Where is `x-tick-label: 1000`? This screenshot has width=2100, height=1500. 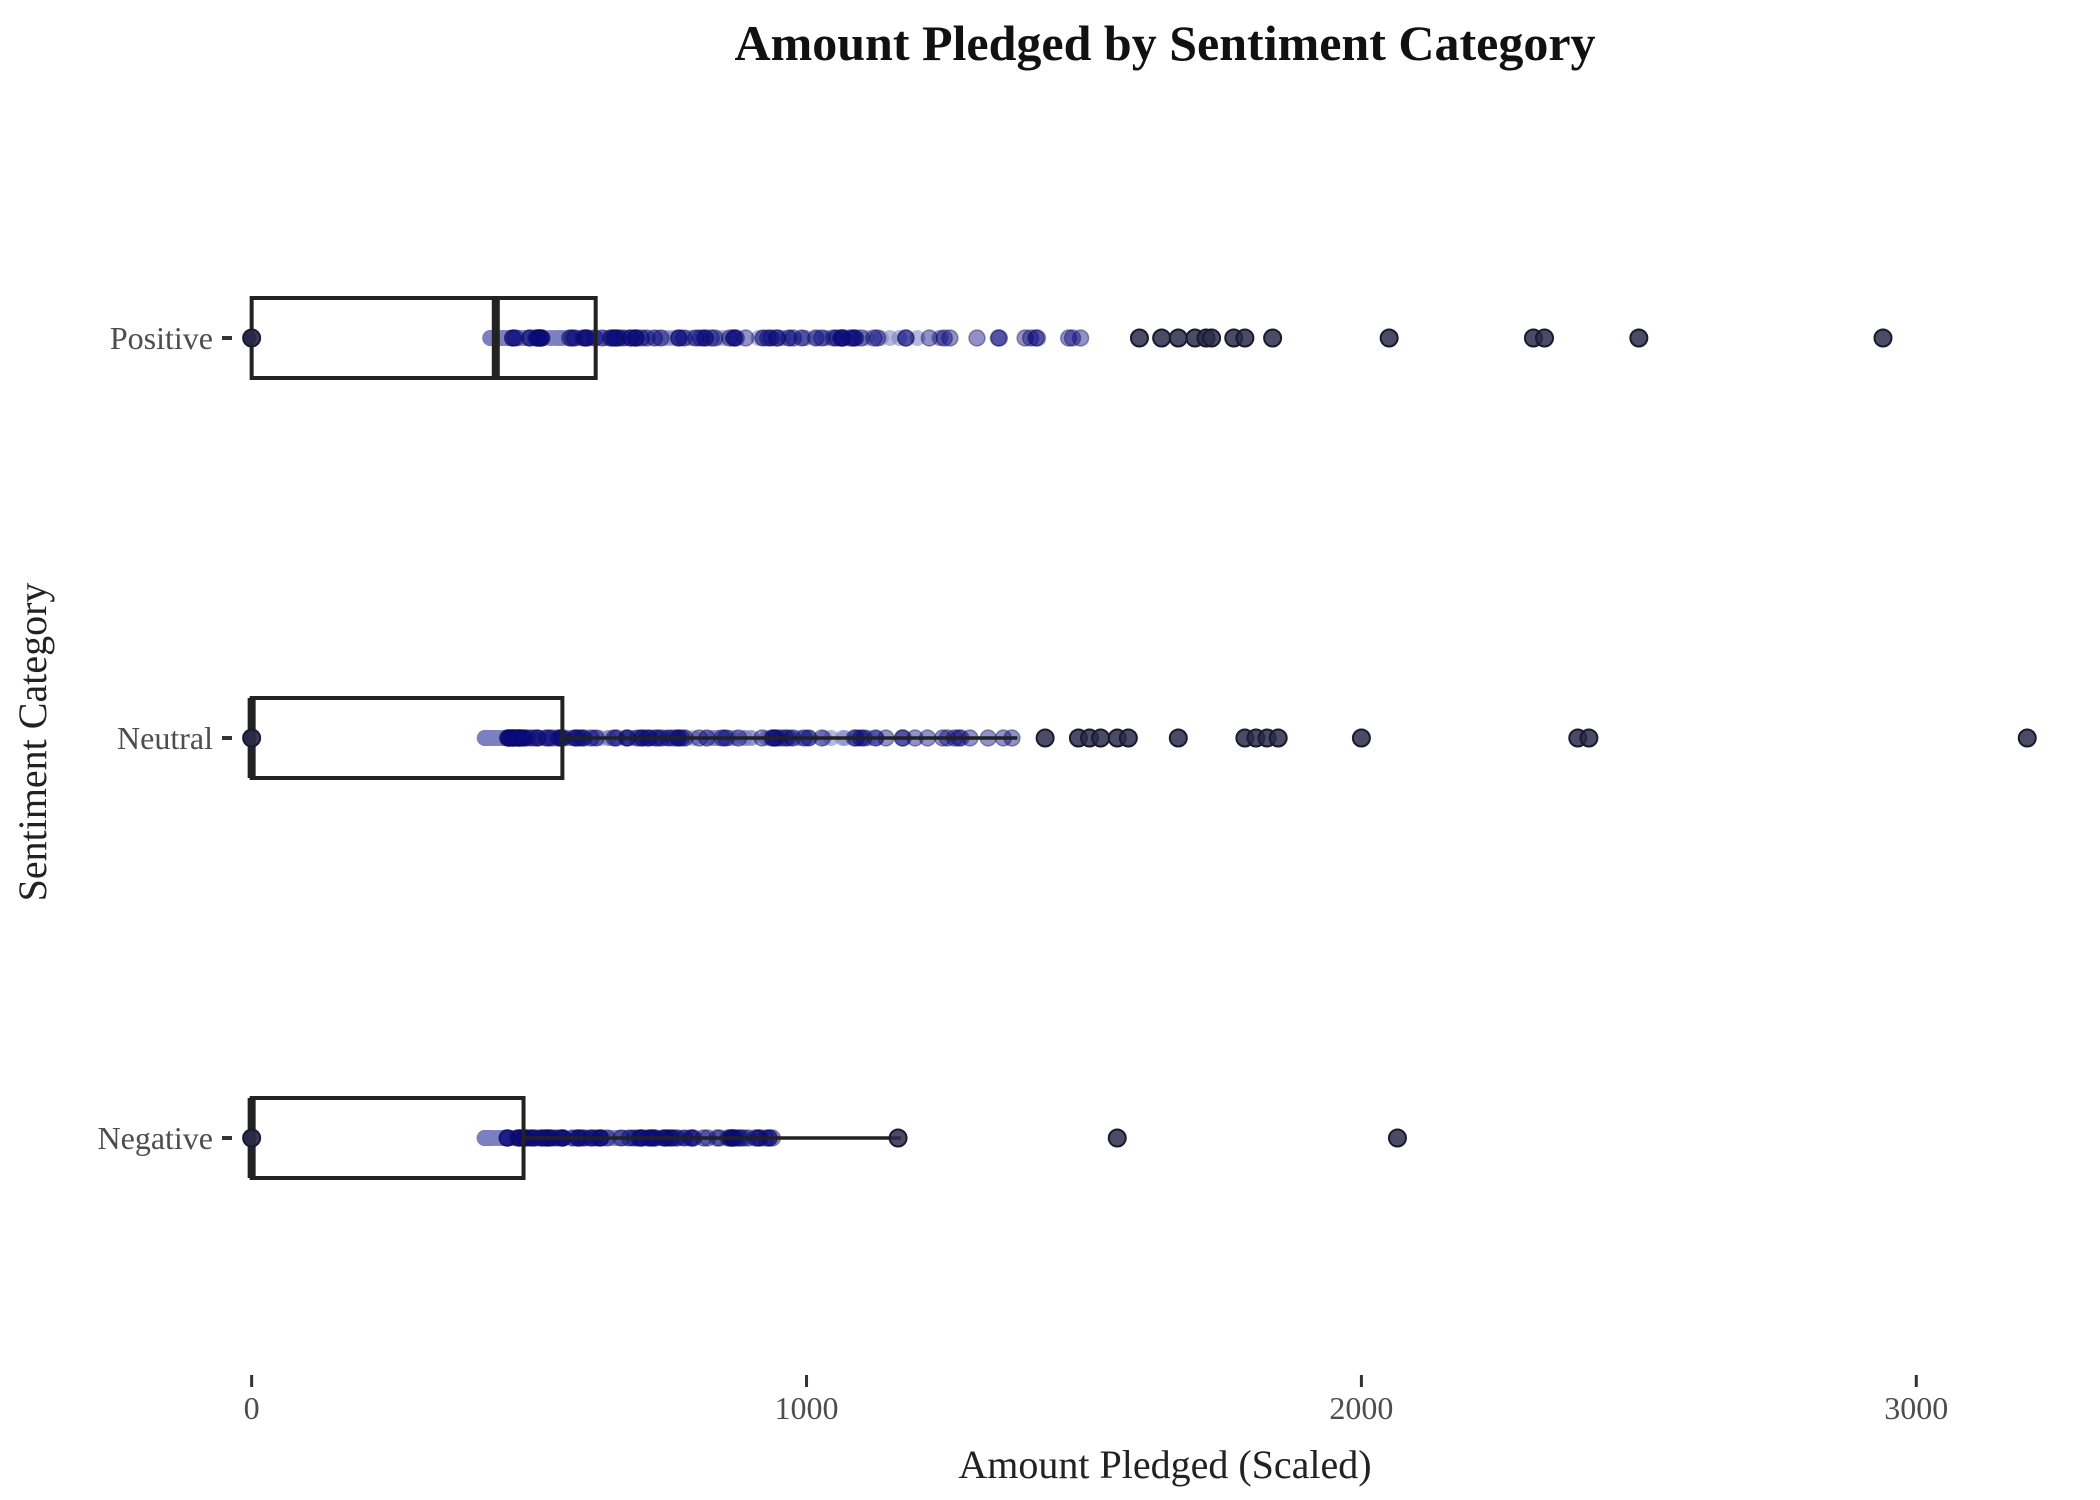
x-tick-label: 1000 is located at coordinates (807, 1408).